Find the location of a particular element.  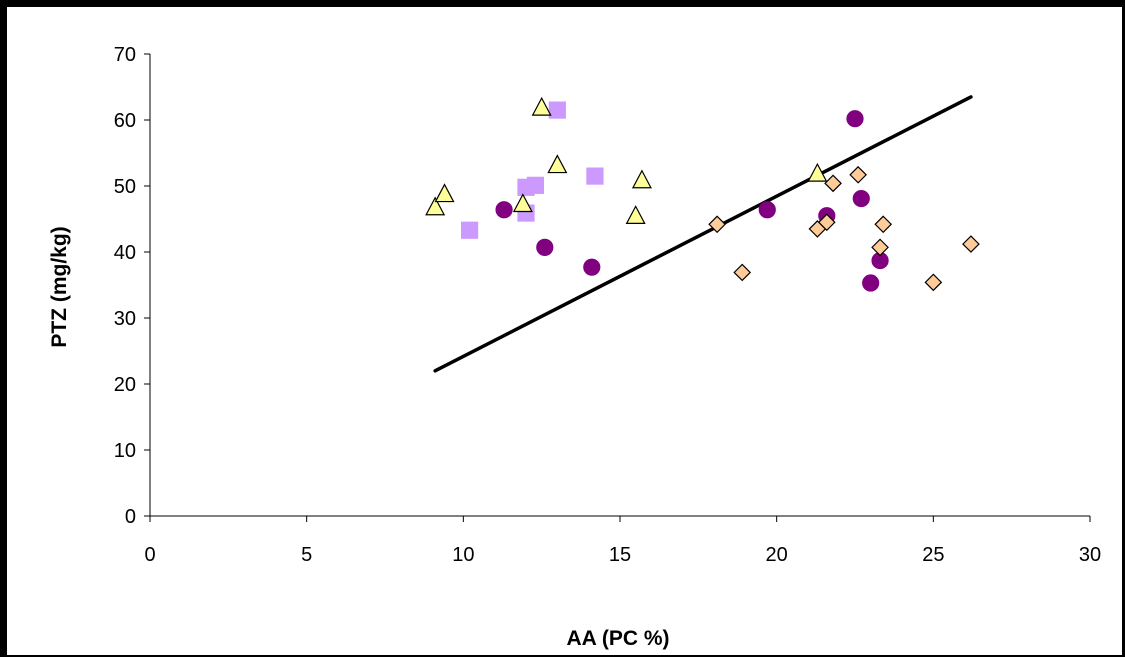

x-tick-label: 10 is located at coordinates (463, 555).